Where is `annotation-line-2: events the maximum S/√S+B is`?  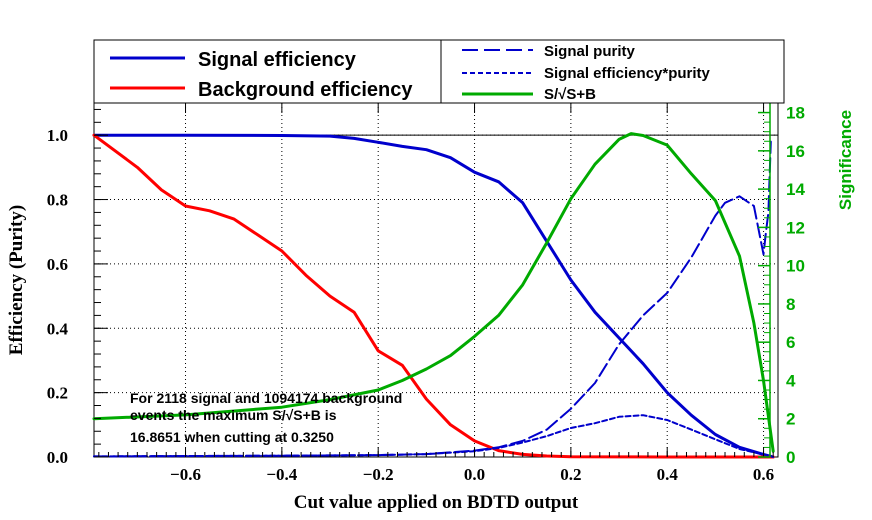
annotation-line-2: events the maximum S/√S+B is is located at coordinates (233, 415).